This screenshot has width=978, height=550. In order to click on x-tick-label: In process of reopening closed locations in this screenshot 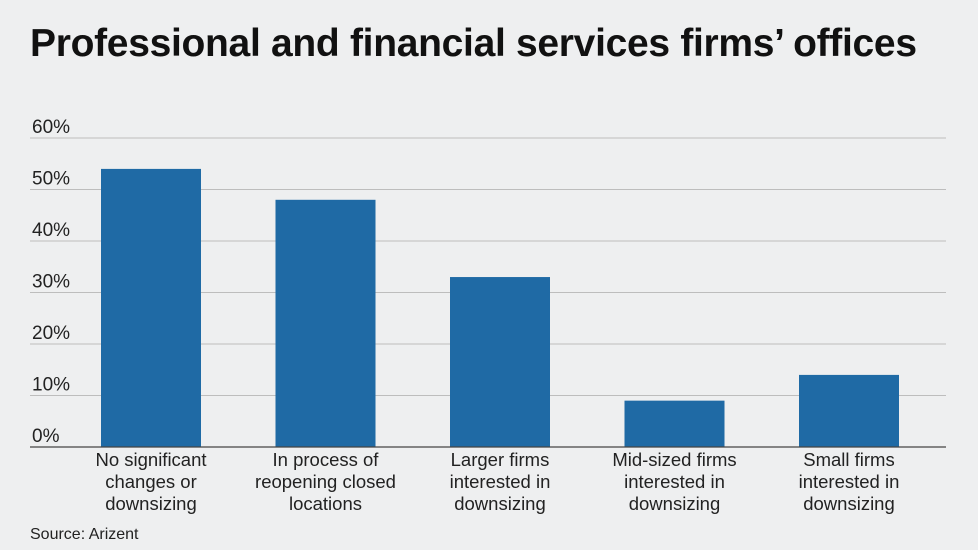, I will do `click(325, 481)`.